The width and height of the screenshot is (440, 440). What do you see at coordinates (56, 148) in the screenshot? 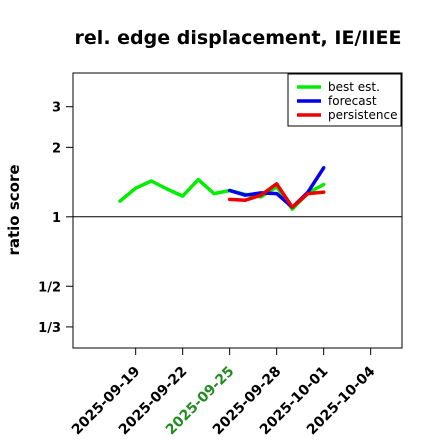
I see `y-tick-label: 2` at bounding box center [56, 148].